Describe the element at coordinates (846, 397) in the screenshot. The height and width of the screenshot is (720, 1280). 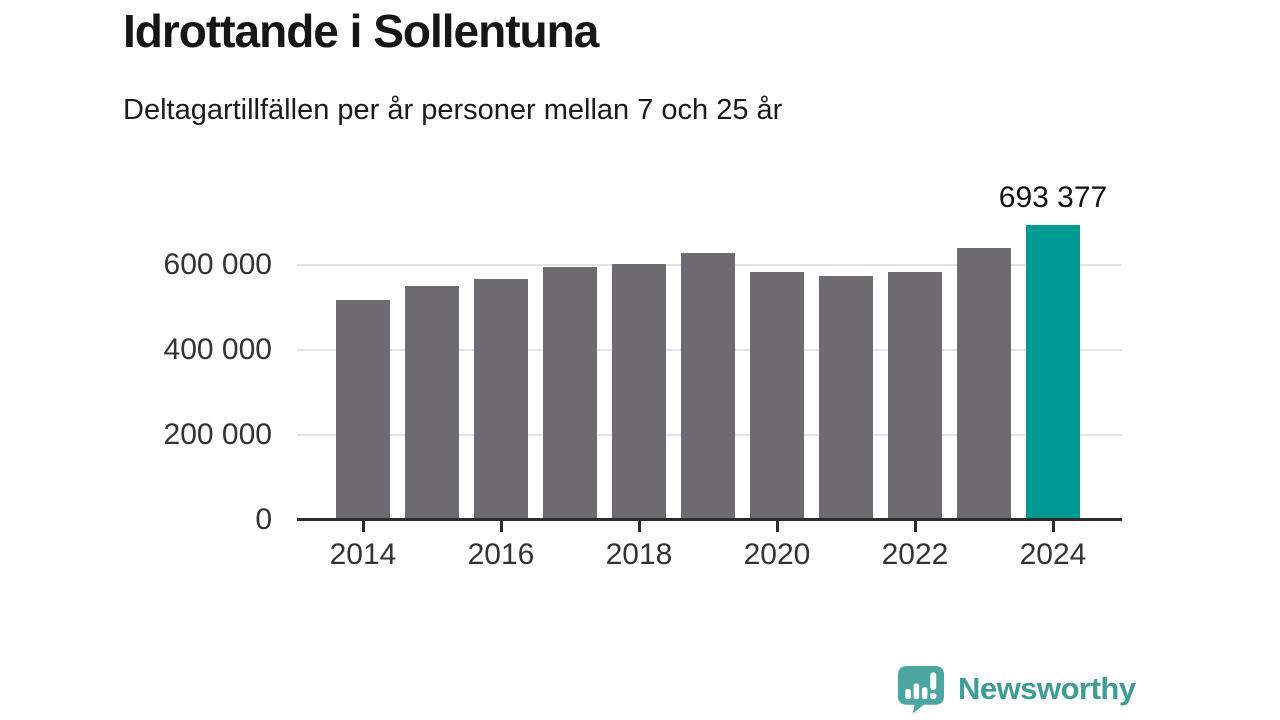
I see `bar-2021` at that location.